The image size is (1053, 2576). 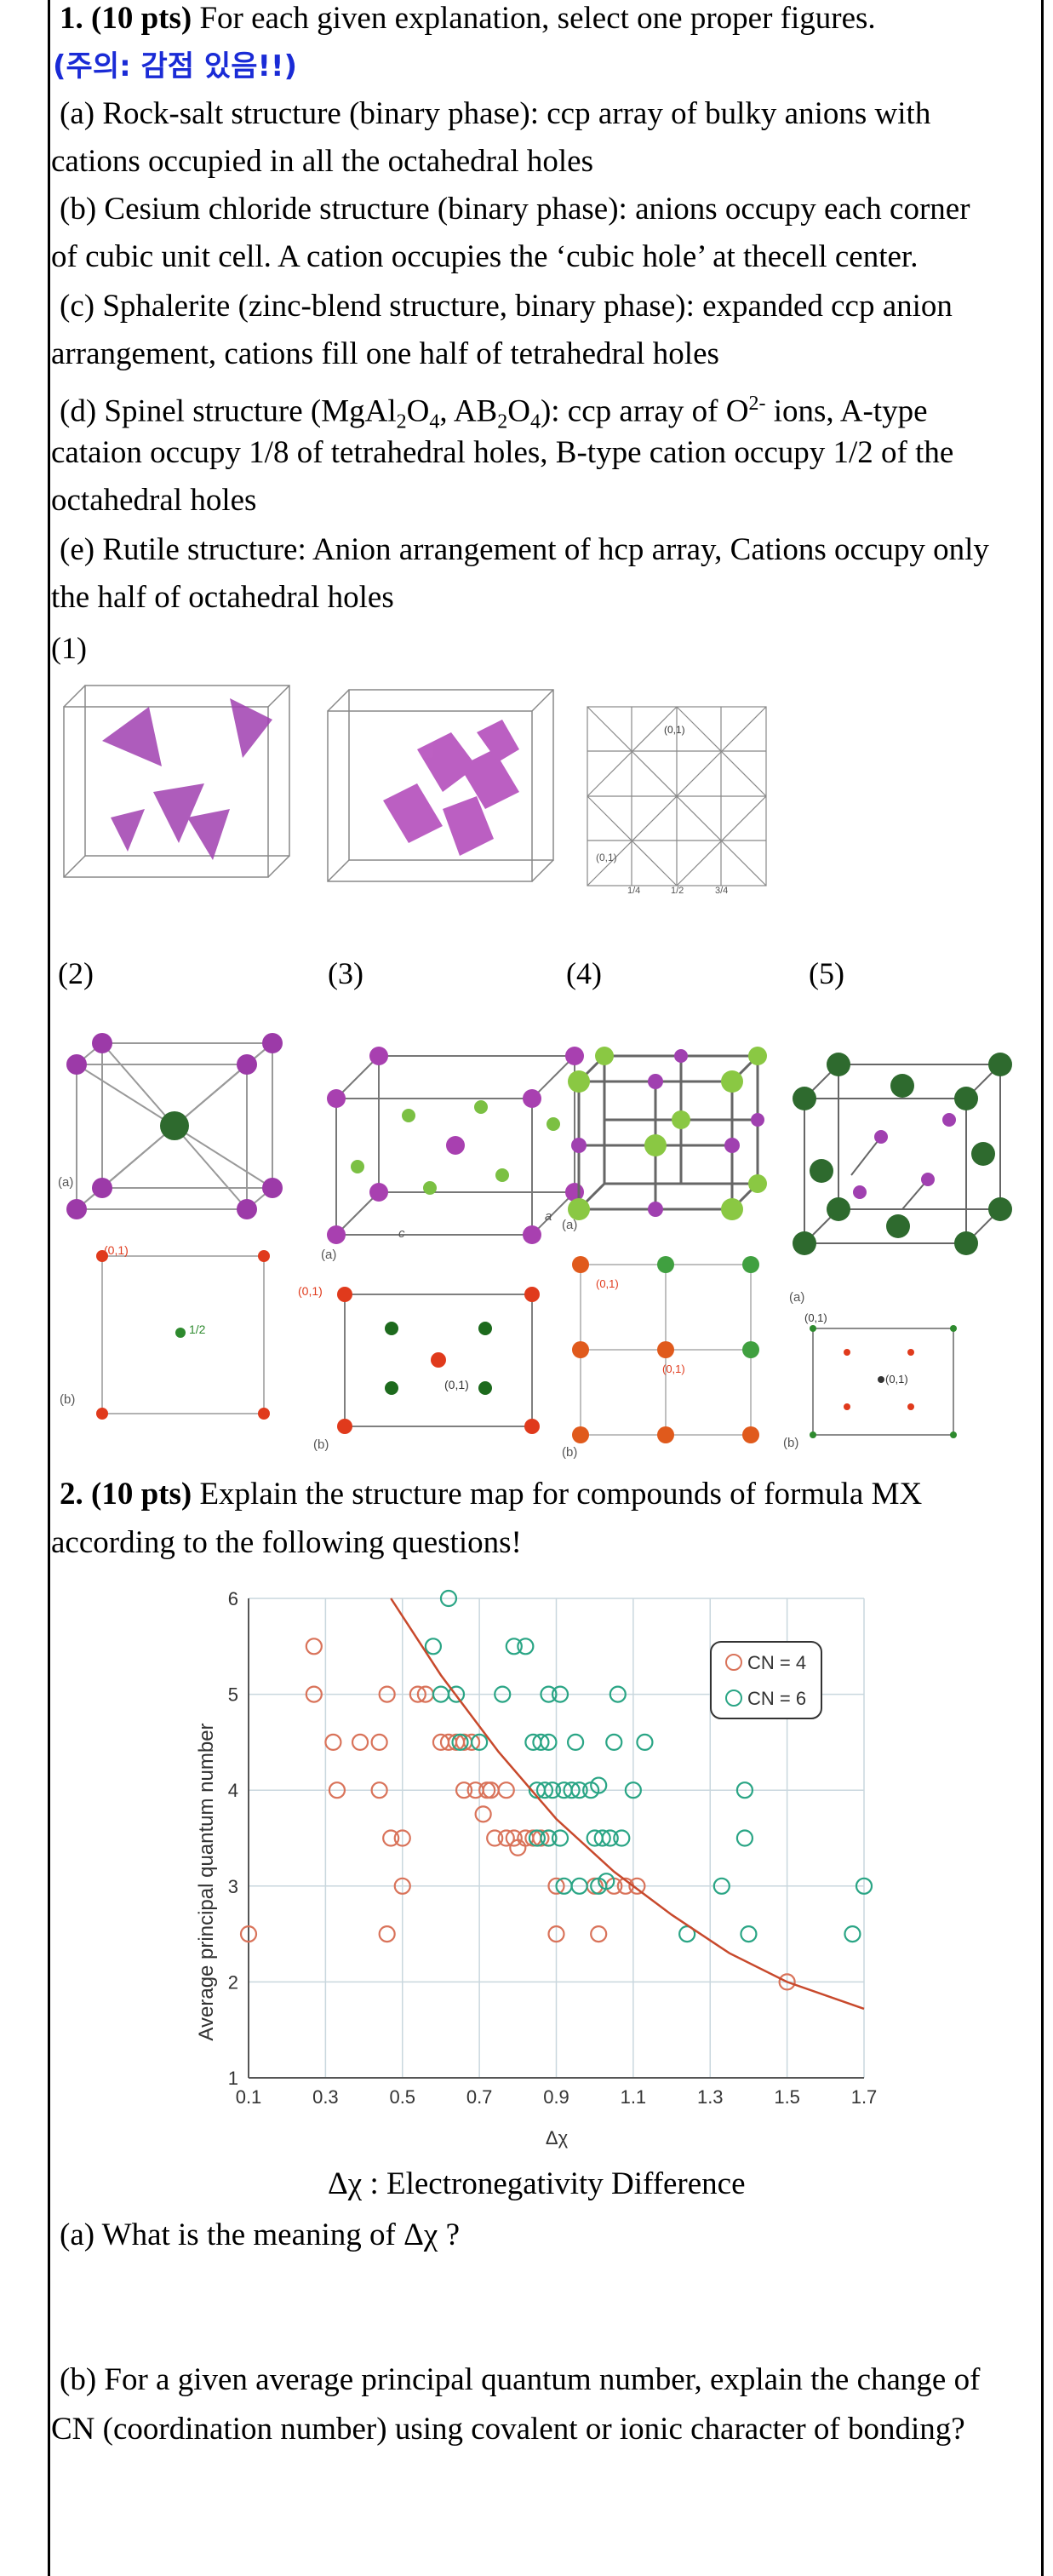 I want to click on fig1-half: 1/2, so click(x=677, y=891).